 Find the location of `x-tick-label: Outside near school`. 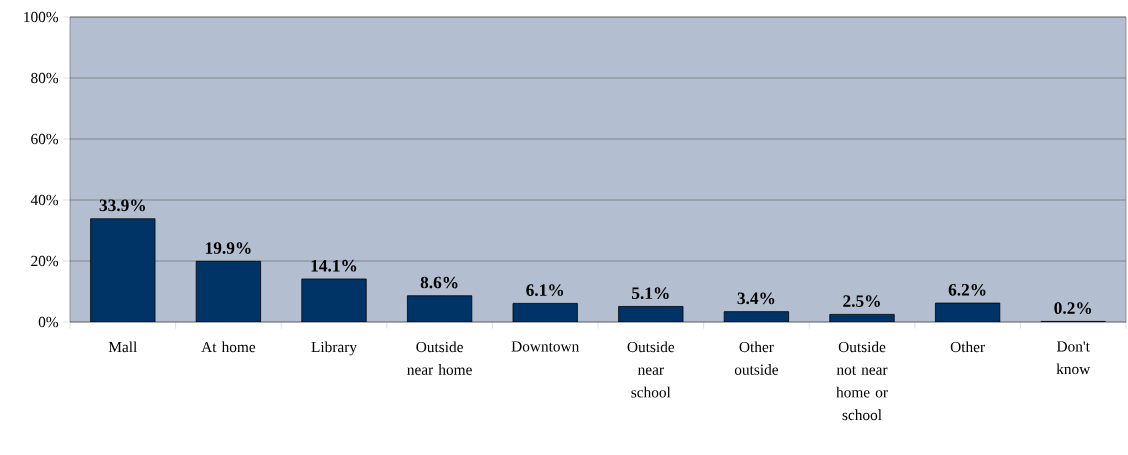

x-tick-label: Outside near school is located at coordinates (651, 369).